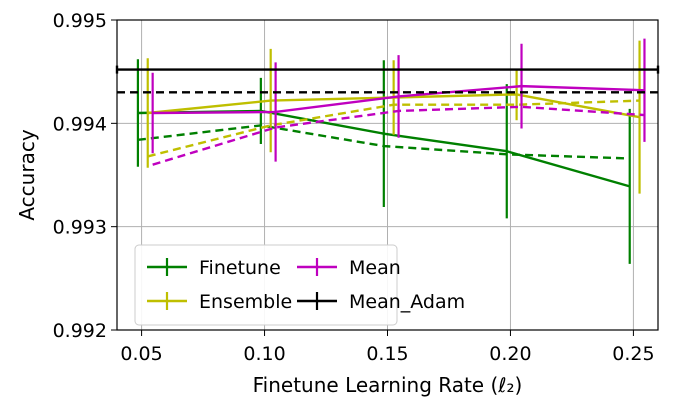  What do you see at coordinates (245, 302) in the screenshot?
I see `legend-label-ensemble: Ensemble` at bounding box center [245, 302].